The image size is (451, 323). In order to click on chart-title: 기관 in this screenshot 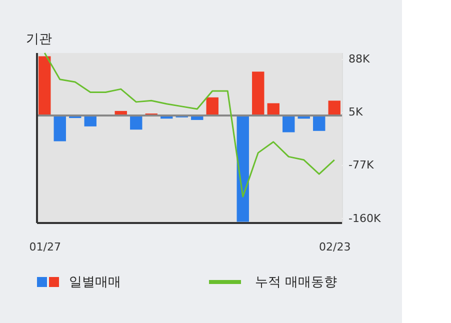, I will do `click(39, 39)`.